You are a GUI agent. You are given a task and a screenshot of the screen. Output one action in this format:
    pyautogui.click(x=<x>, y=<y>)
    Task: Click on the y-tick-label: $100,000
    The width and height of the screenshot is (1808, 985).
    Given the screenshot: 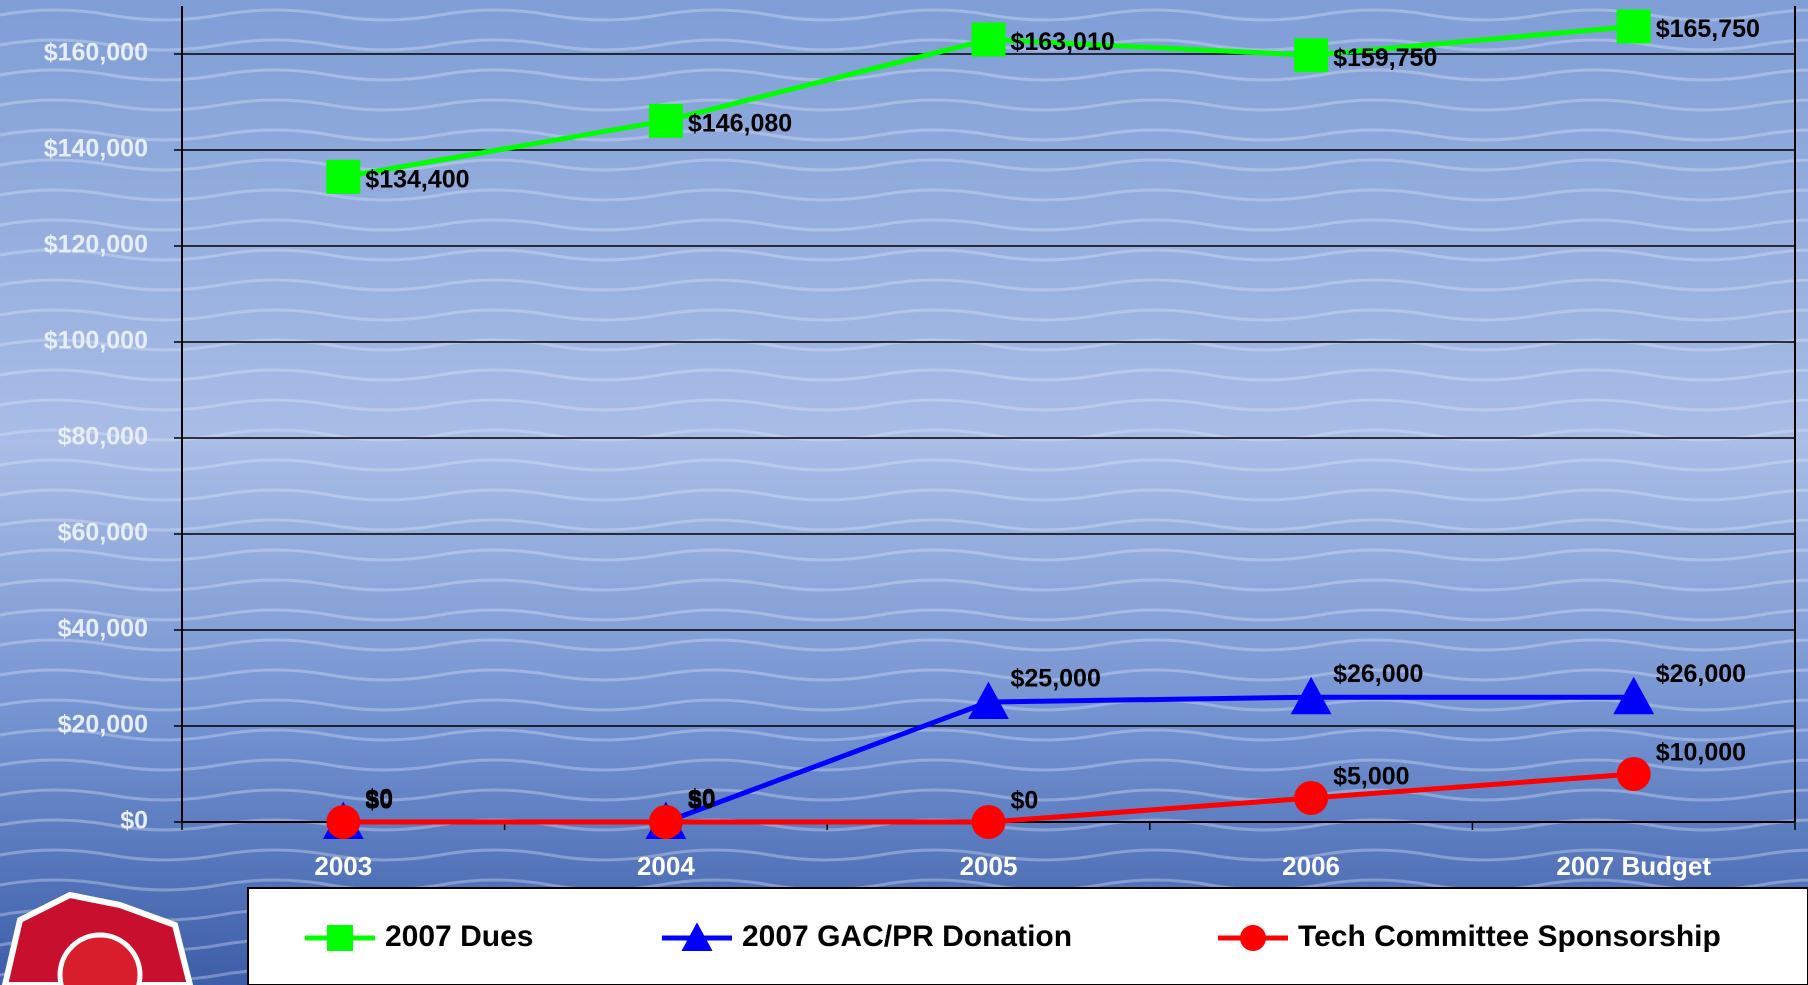 What is the action you would take?
    pyautogui.click(x=96, y=341)
    